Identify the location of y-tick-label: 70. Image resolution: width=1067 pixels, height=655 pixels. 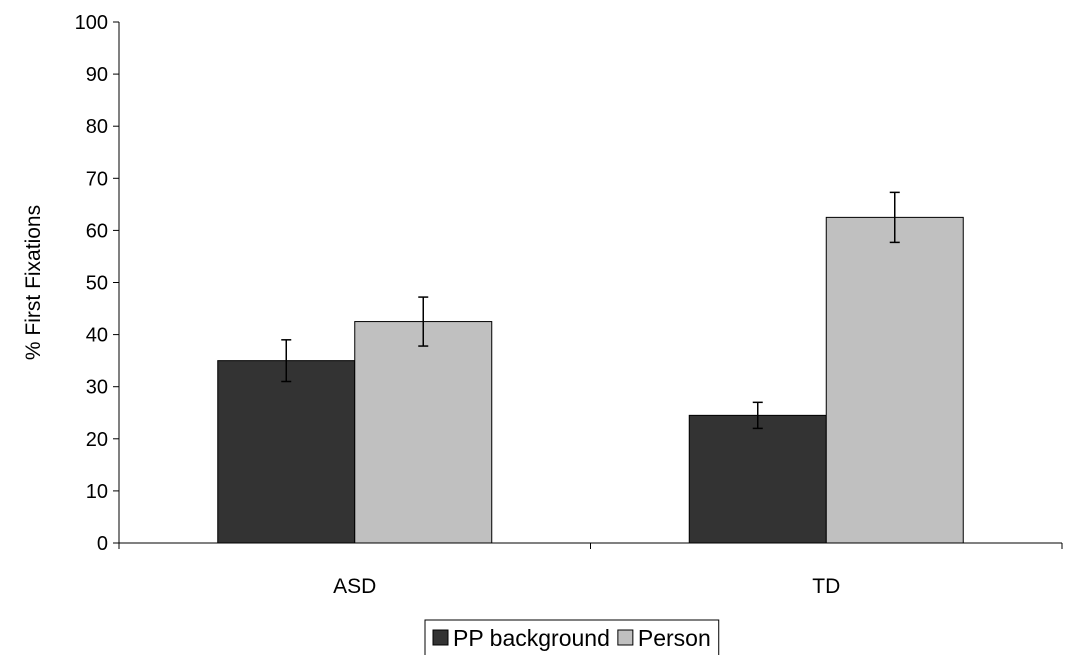
(97, 179).